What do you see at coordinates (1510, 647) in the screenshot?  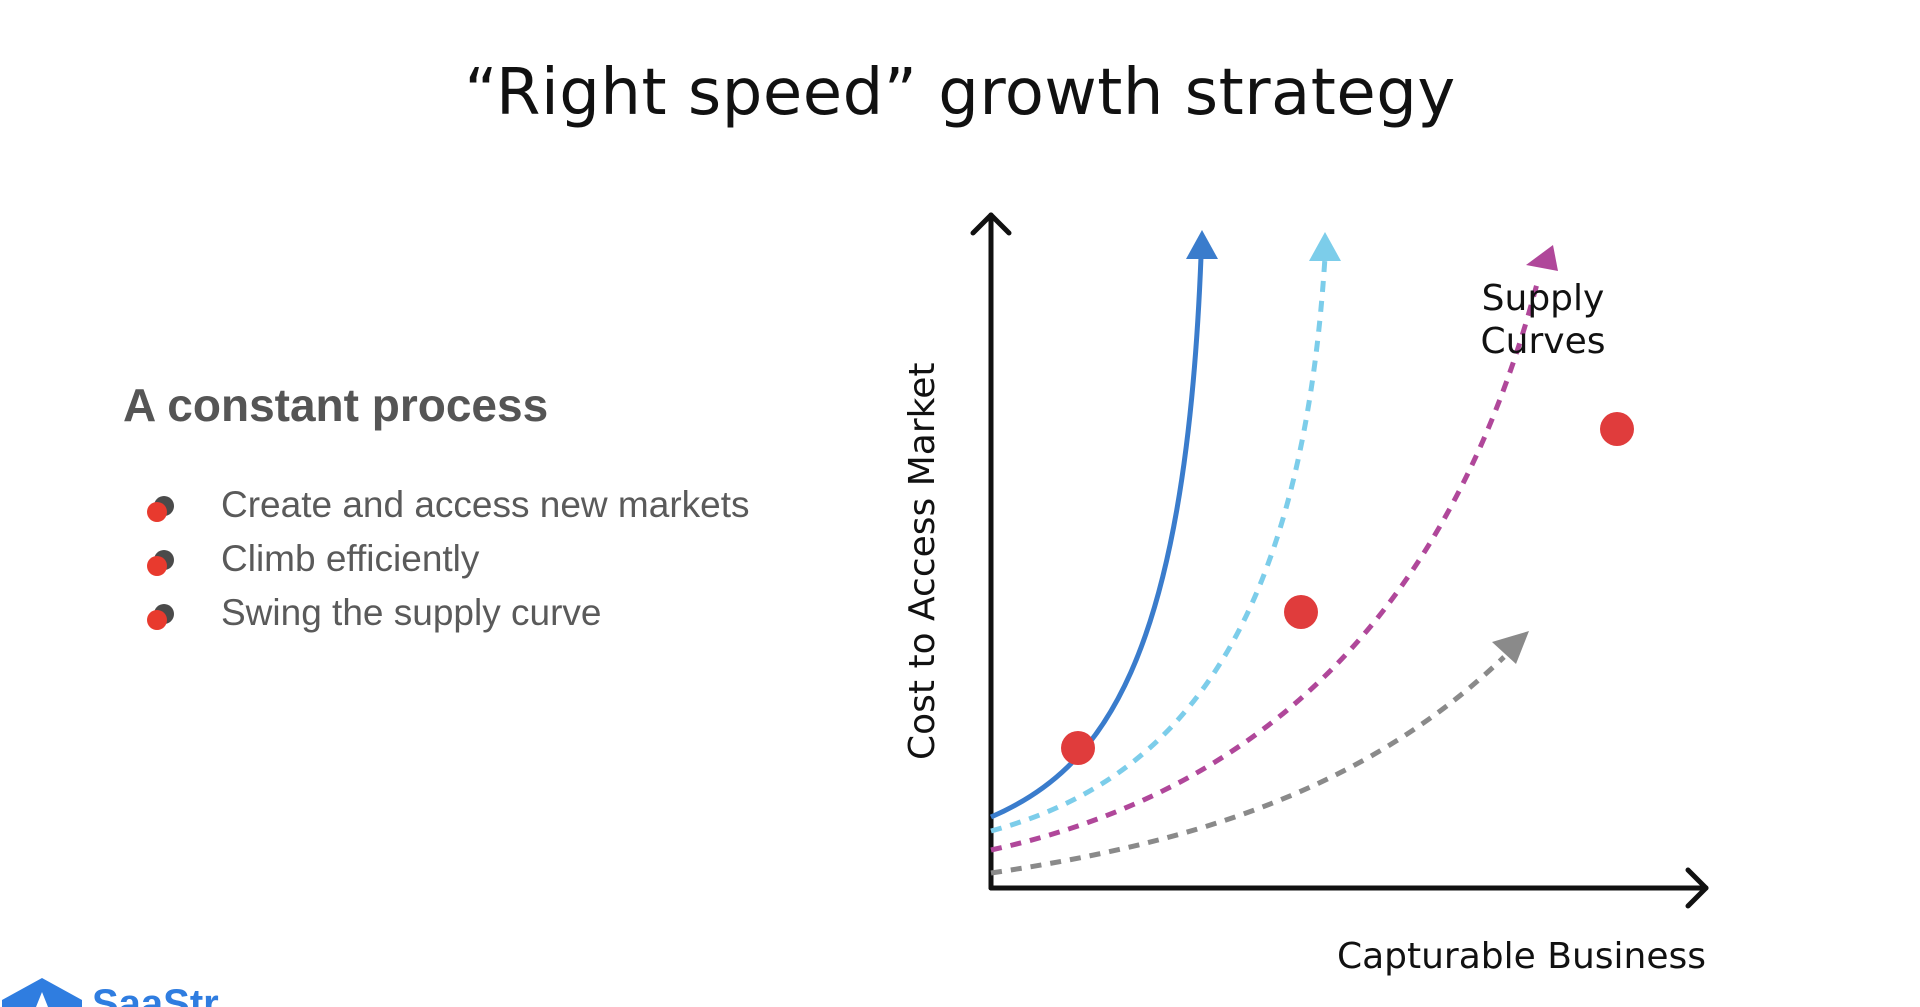 I see `curve-gray-arrowhead` at bounding box center [1510, 647].